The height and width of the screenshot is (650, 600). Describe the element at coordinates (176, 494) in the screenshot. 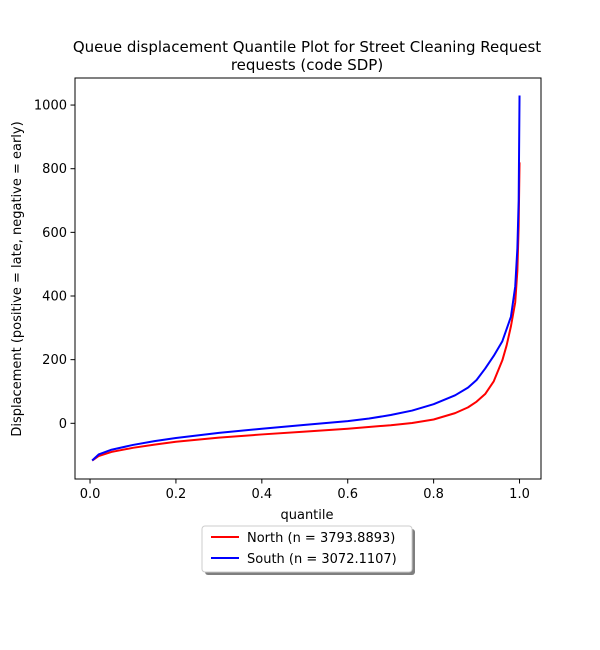

I see `x-tick-label: 0.2` at that location.